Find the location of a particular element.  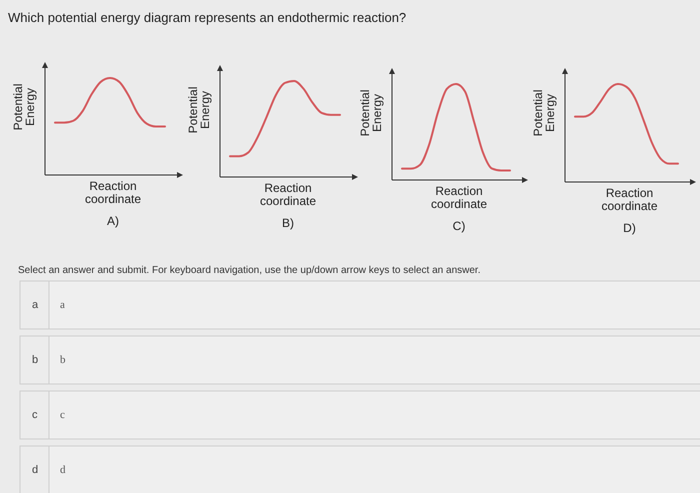

text: C) is located at coordinates (459, 226).